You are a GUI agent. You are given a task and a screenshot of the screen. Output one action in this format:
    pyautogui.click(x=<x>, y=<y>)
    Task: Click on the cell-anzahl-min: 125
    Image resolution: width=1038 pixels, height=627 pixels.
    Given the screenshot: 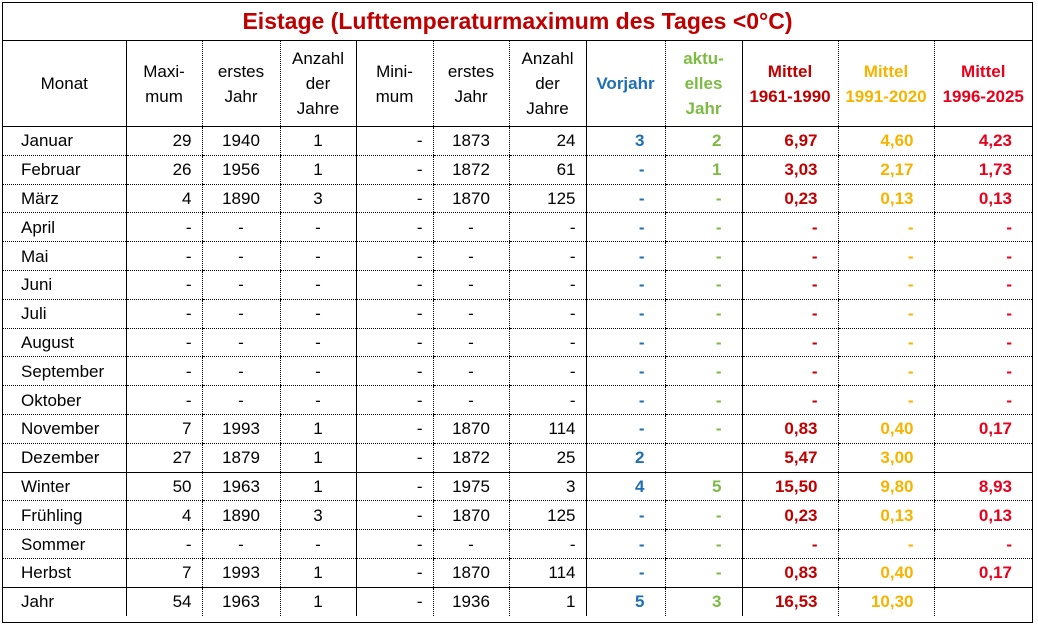 What is the action you would take?
    pyautogui.click(x=547, y=199)
    